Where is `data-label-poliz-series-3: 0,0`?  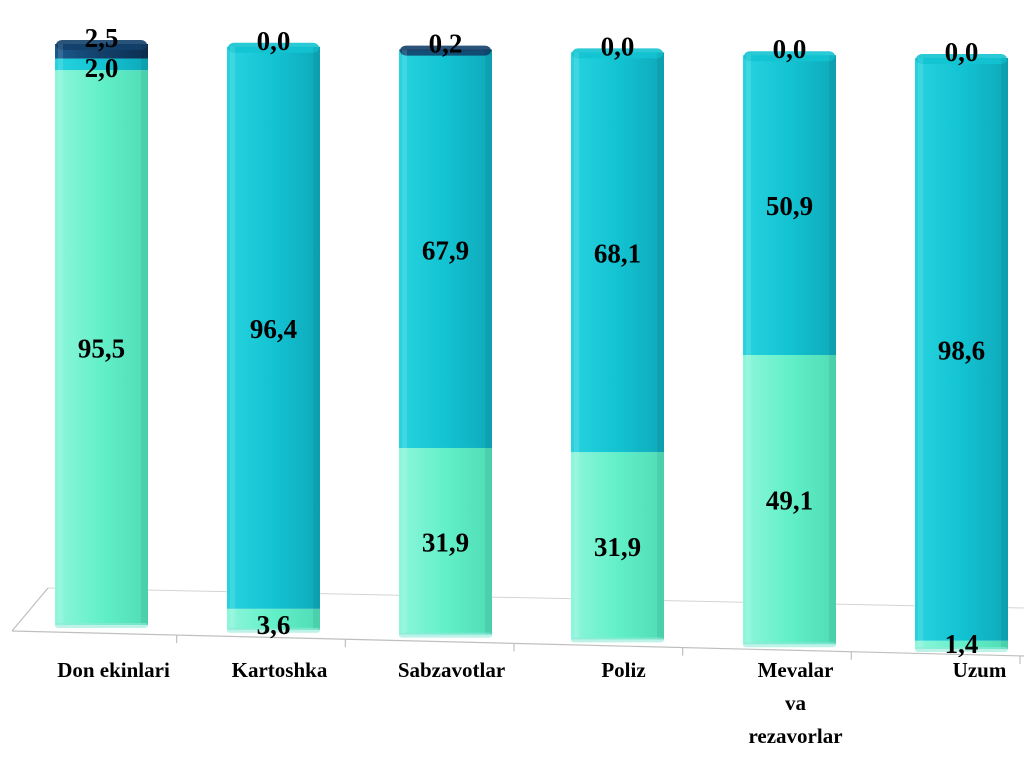 data-label-poliz-series-3: 0,0 is located at coordinates (618, 46).